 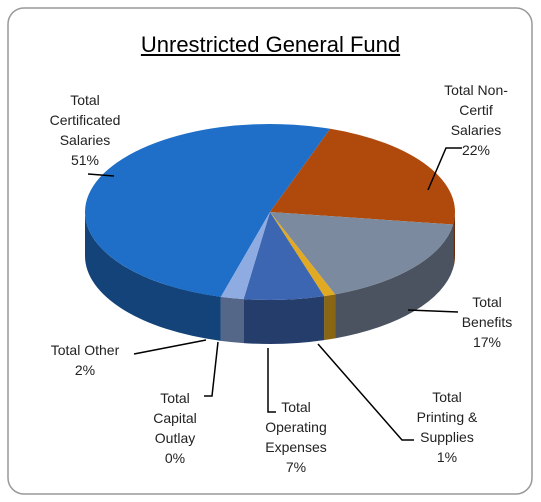 I want to click on slice-label: Total Capital Outlay 0%, so click(x=175, y=428).